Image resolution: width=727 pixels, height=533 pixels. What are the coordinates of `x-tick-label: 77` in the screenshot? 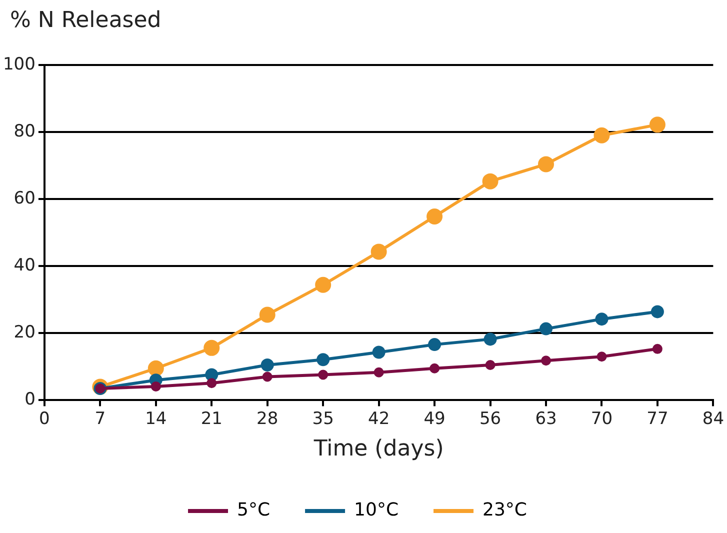 It's located at (657, 418).